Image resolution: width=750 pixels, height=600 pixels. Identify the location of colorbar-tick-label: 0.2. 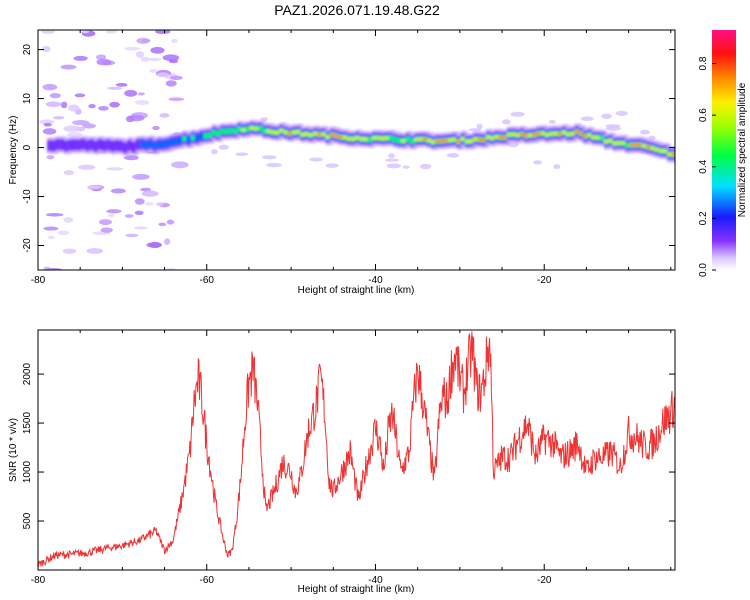
(703, 218).